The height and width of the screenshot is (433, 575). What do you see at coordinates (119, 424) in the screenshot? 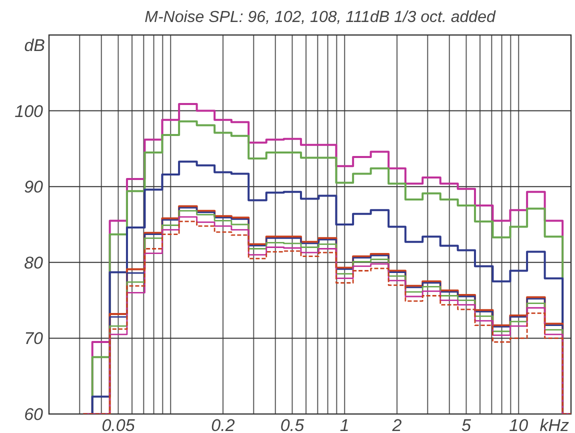
I see `x-tick-label: 0.05` at bounding box center [119, 424].